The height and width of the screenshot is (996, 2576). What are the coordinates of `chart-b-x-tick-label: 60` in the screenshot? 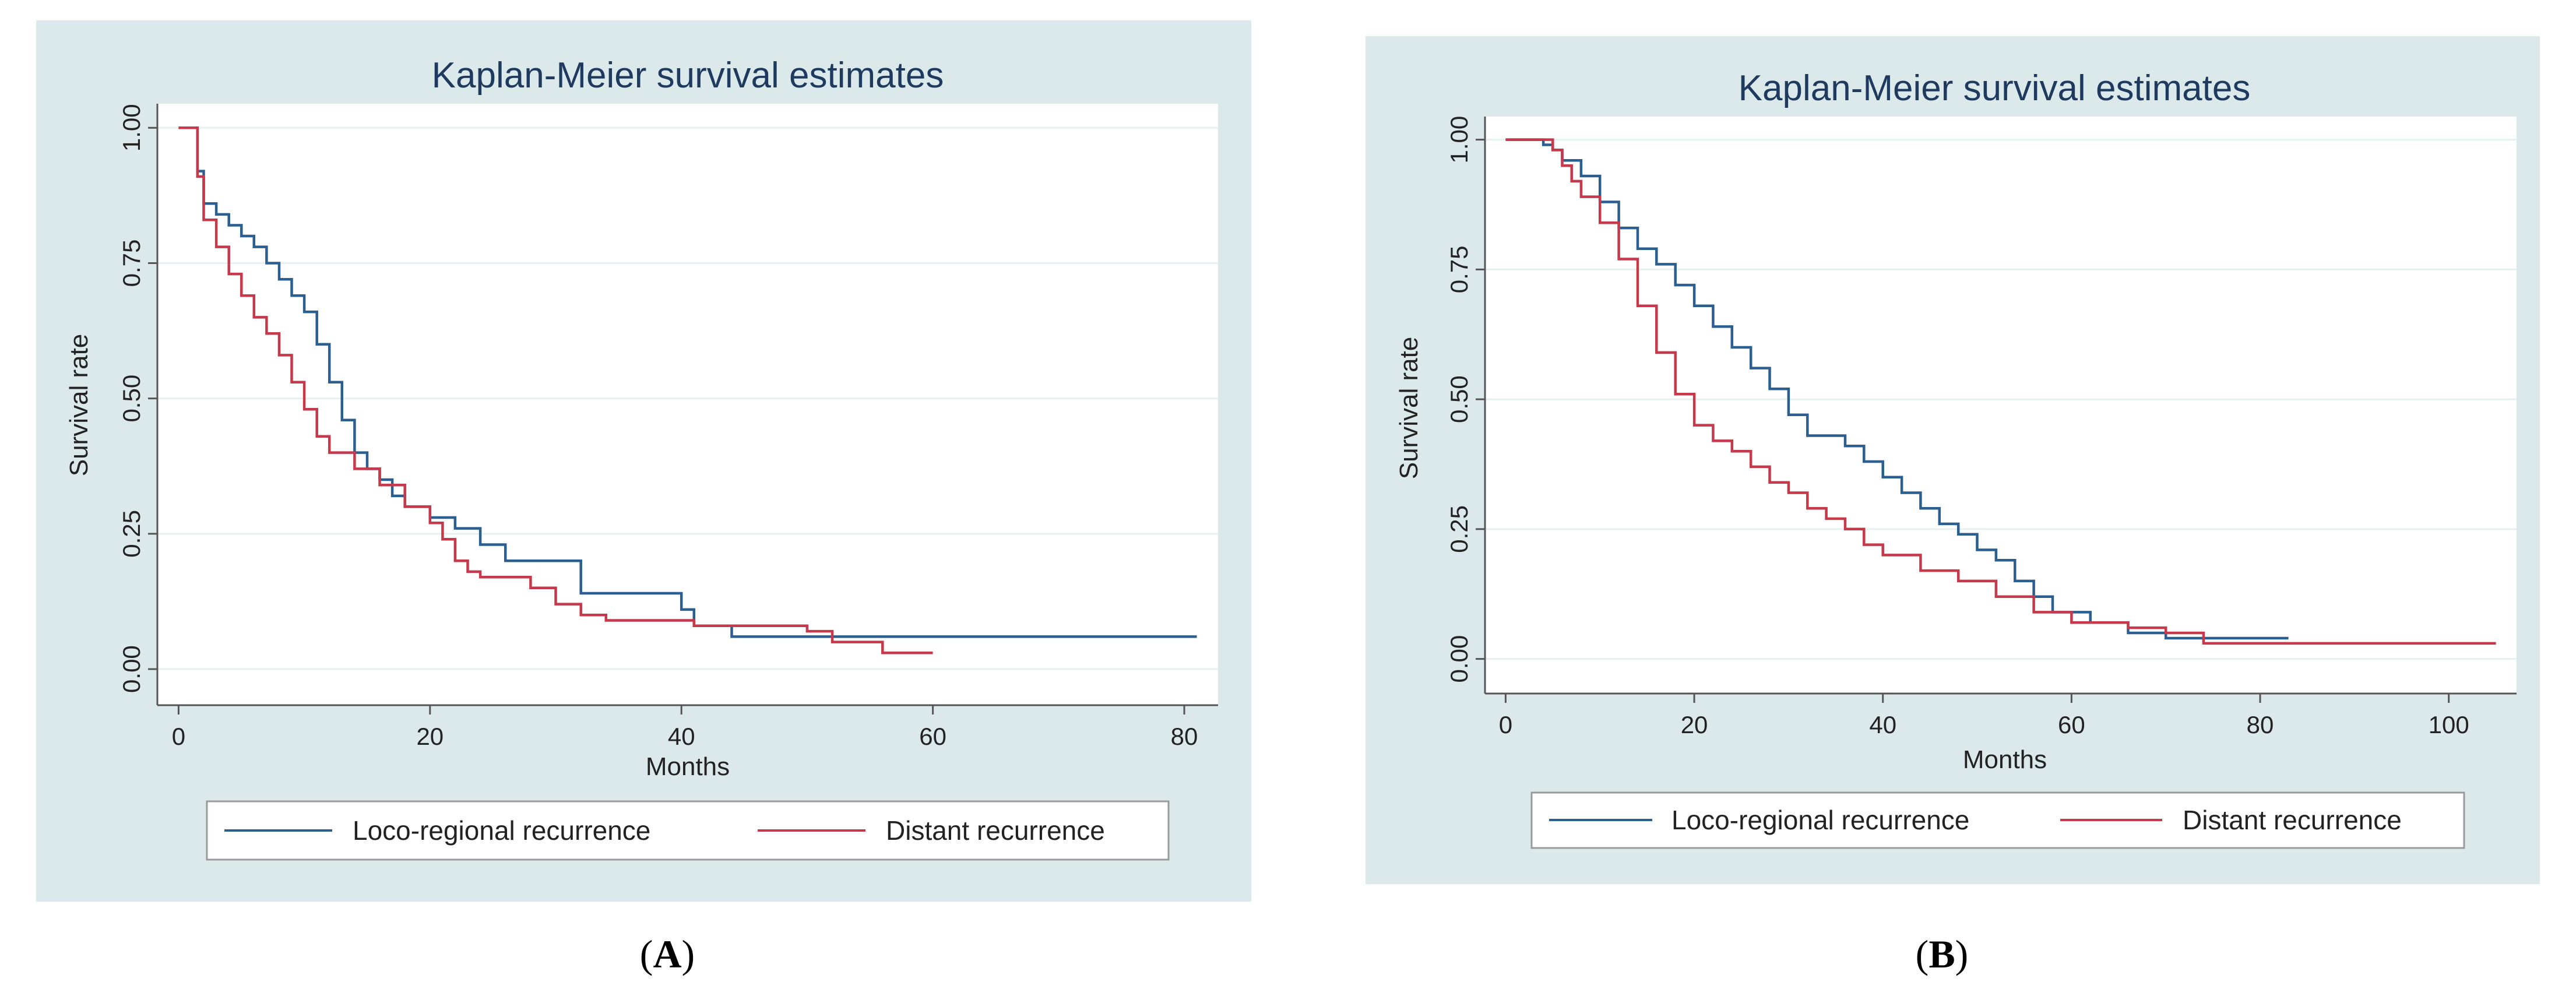 It's located at (2071, 724).